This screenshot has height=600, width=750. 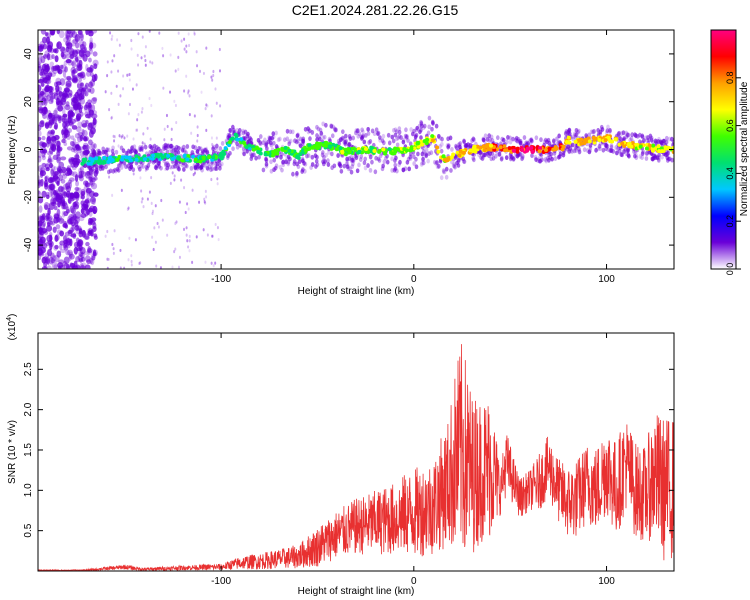 What do you see at coordinates (28, 54) in the screenshot?
I see `y-tick-label: 40` at bounding box center [28, 54].